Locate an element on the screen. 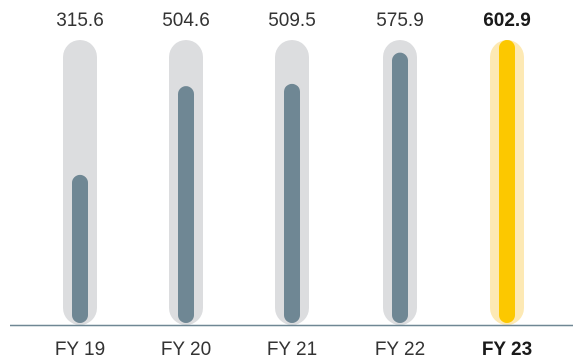 The image size is (573, 357). value-label-2: 509.5 is located at coordinates (292, 20).